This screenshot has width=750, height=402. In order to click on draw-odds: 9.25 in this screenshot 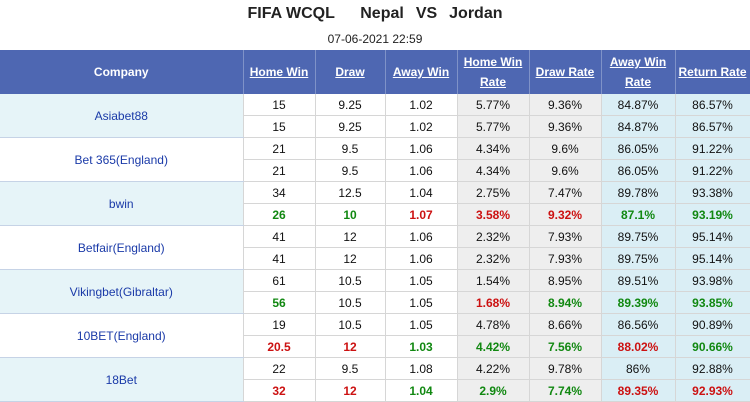, I will do `click(350, 105)`.